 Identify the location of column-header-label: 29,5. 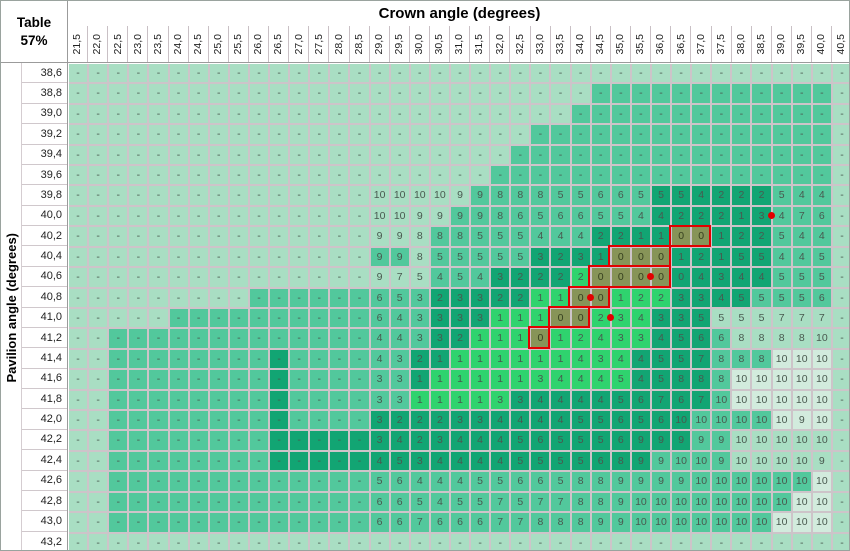
(400, 44).